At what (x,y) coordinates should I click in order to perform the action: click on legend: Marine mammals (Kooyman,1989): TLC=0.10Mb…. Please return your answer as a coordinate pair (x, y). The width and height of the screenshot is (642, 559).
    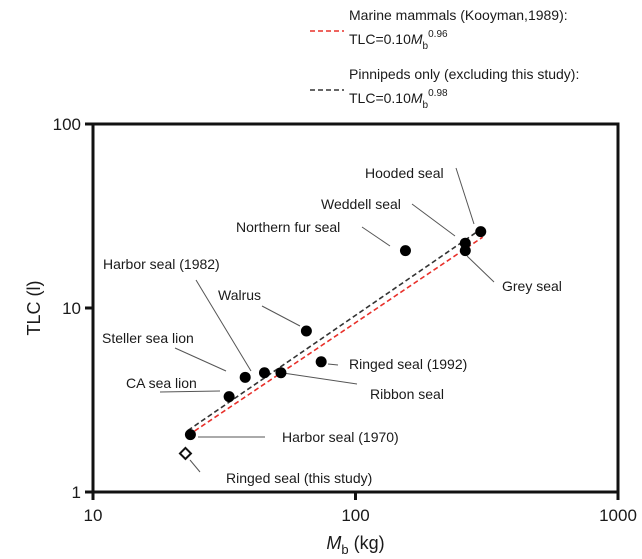
    Looking at the image, I should click on (444, 59).